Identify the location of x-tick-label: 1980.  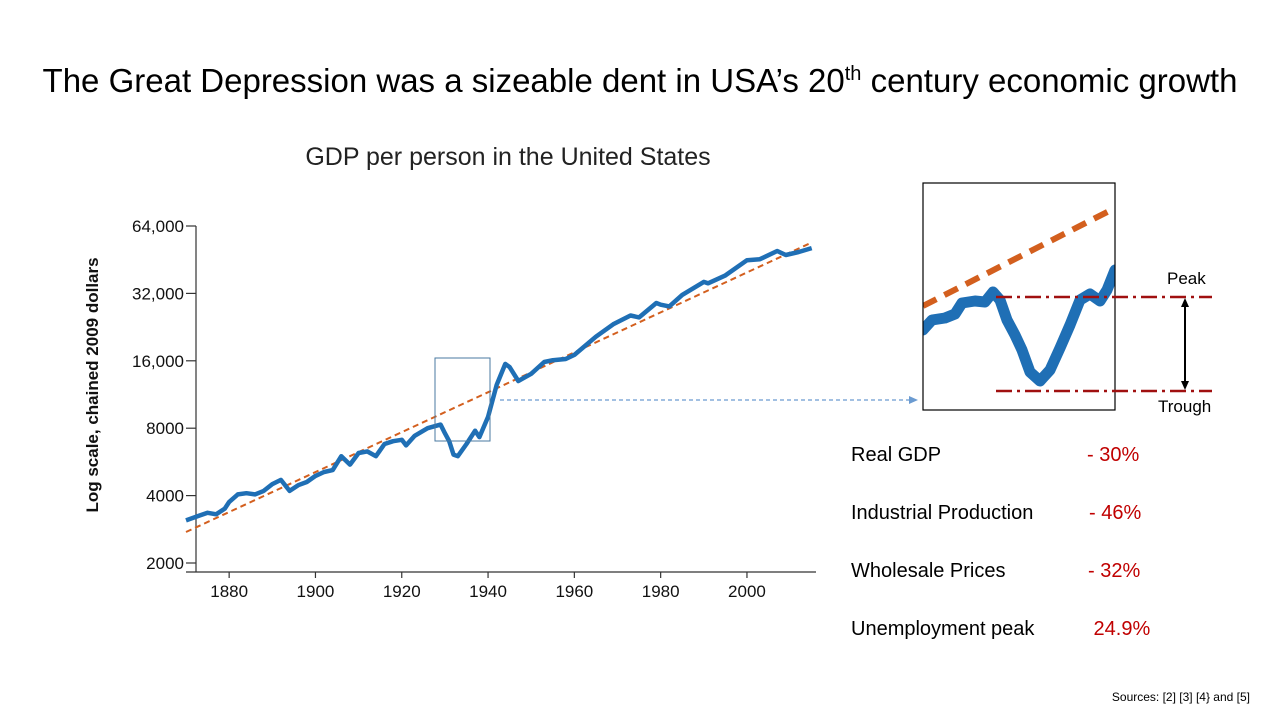
(661, 591).